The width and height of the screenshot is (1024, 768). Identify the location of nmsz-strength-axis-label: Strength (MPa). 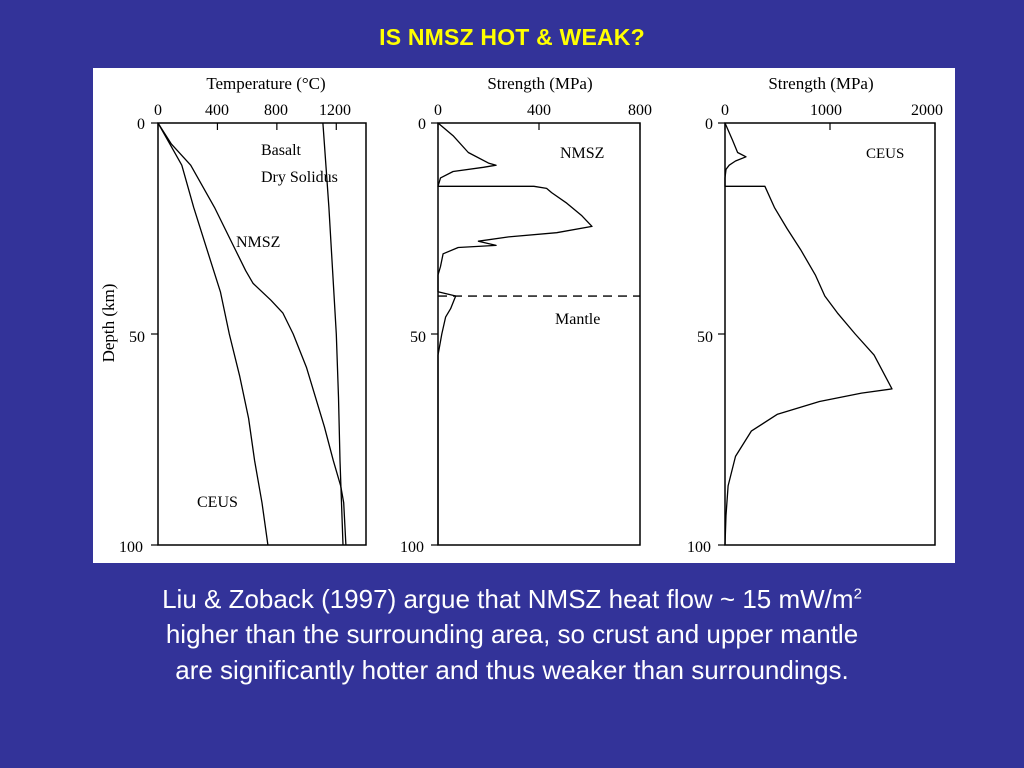
(539, 83).